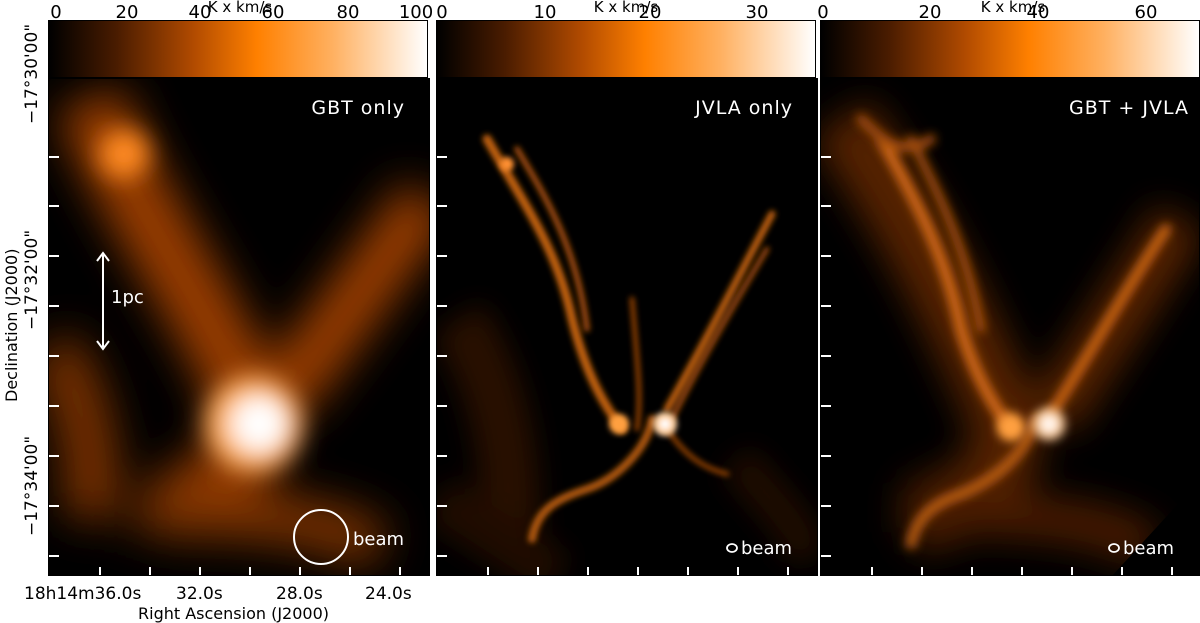 The width and height of the screenshot is (1200, 623). I want to click on colorbar-1-tick: 80, so click(348, 12).